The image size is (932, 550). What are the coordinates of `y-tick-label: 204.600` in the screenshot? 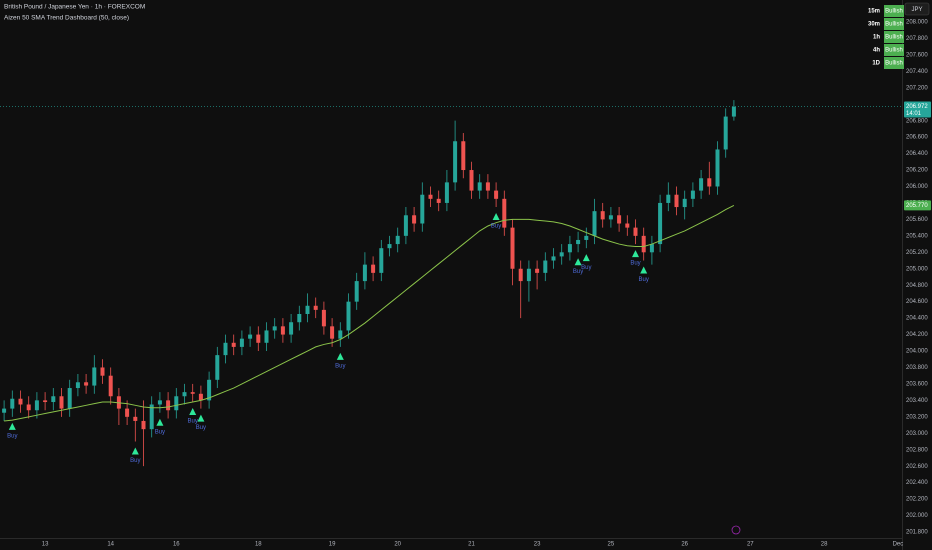 It's located at (917, 302).